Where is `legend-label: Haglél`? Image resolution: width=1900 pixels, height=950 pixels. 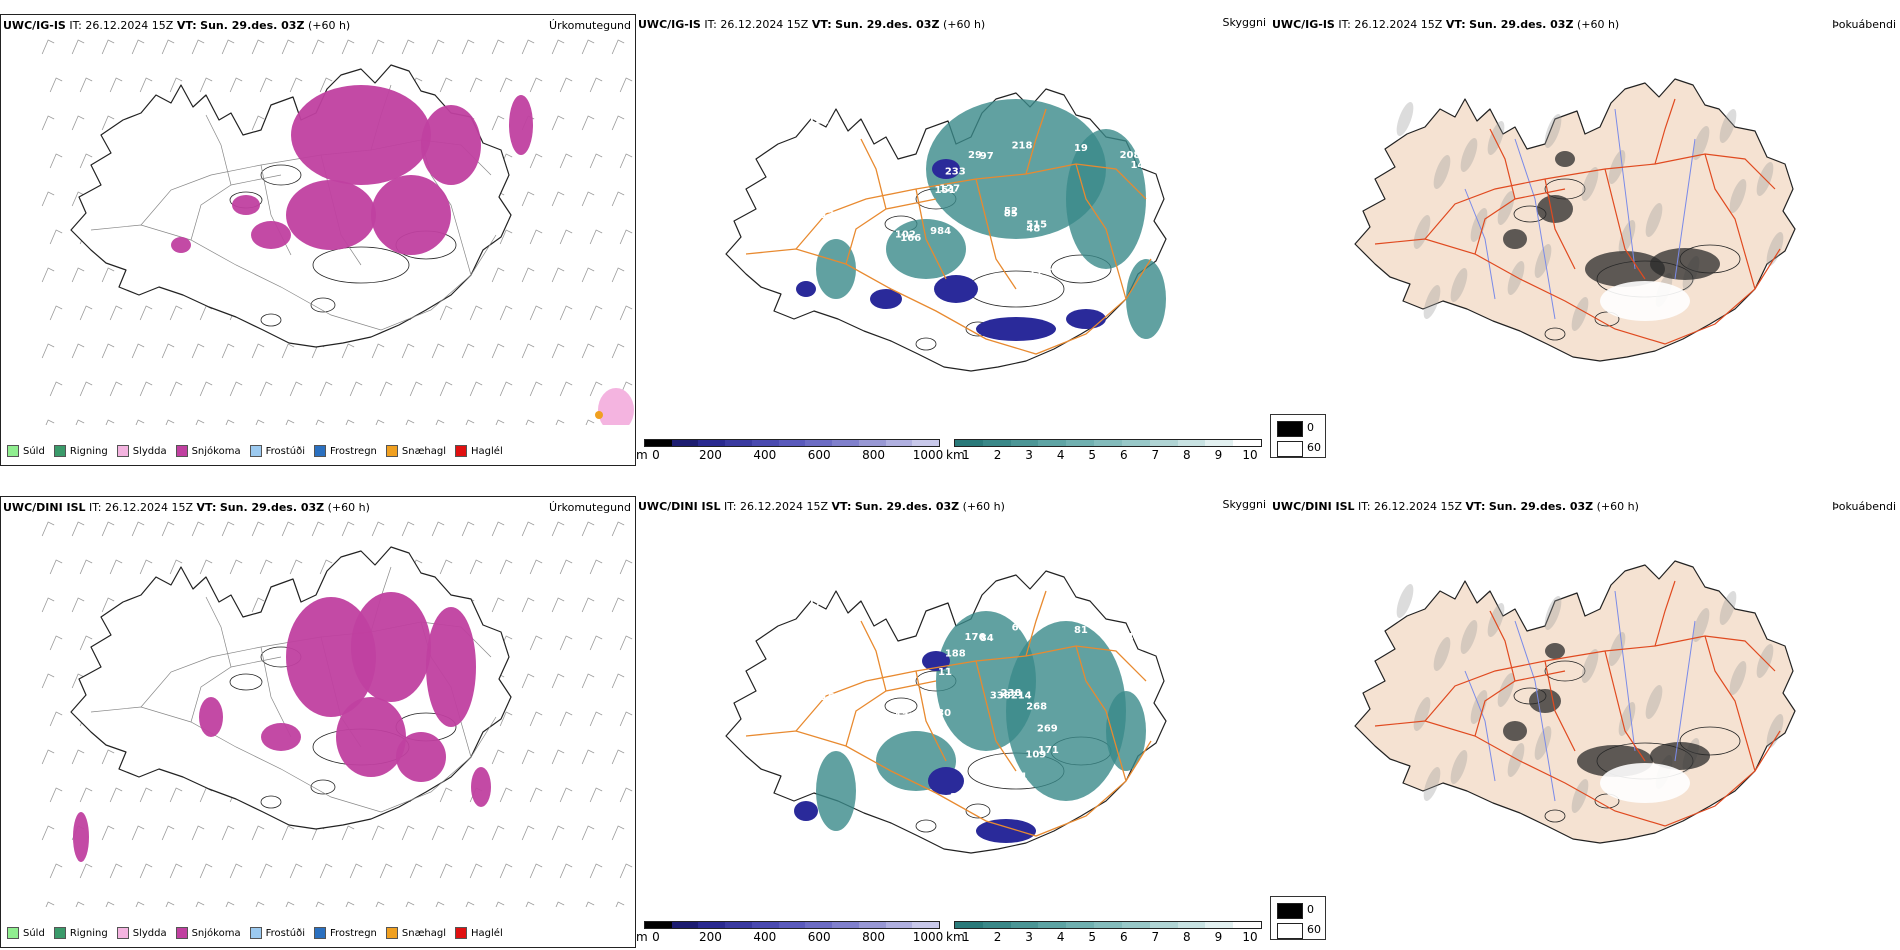 legend-label: Haglél is located at coordinates (487, 933).